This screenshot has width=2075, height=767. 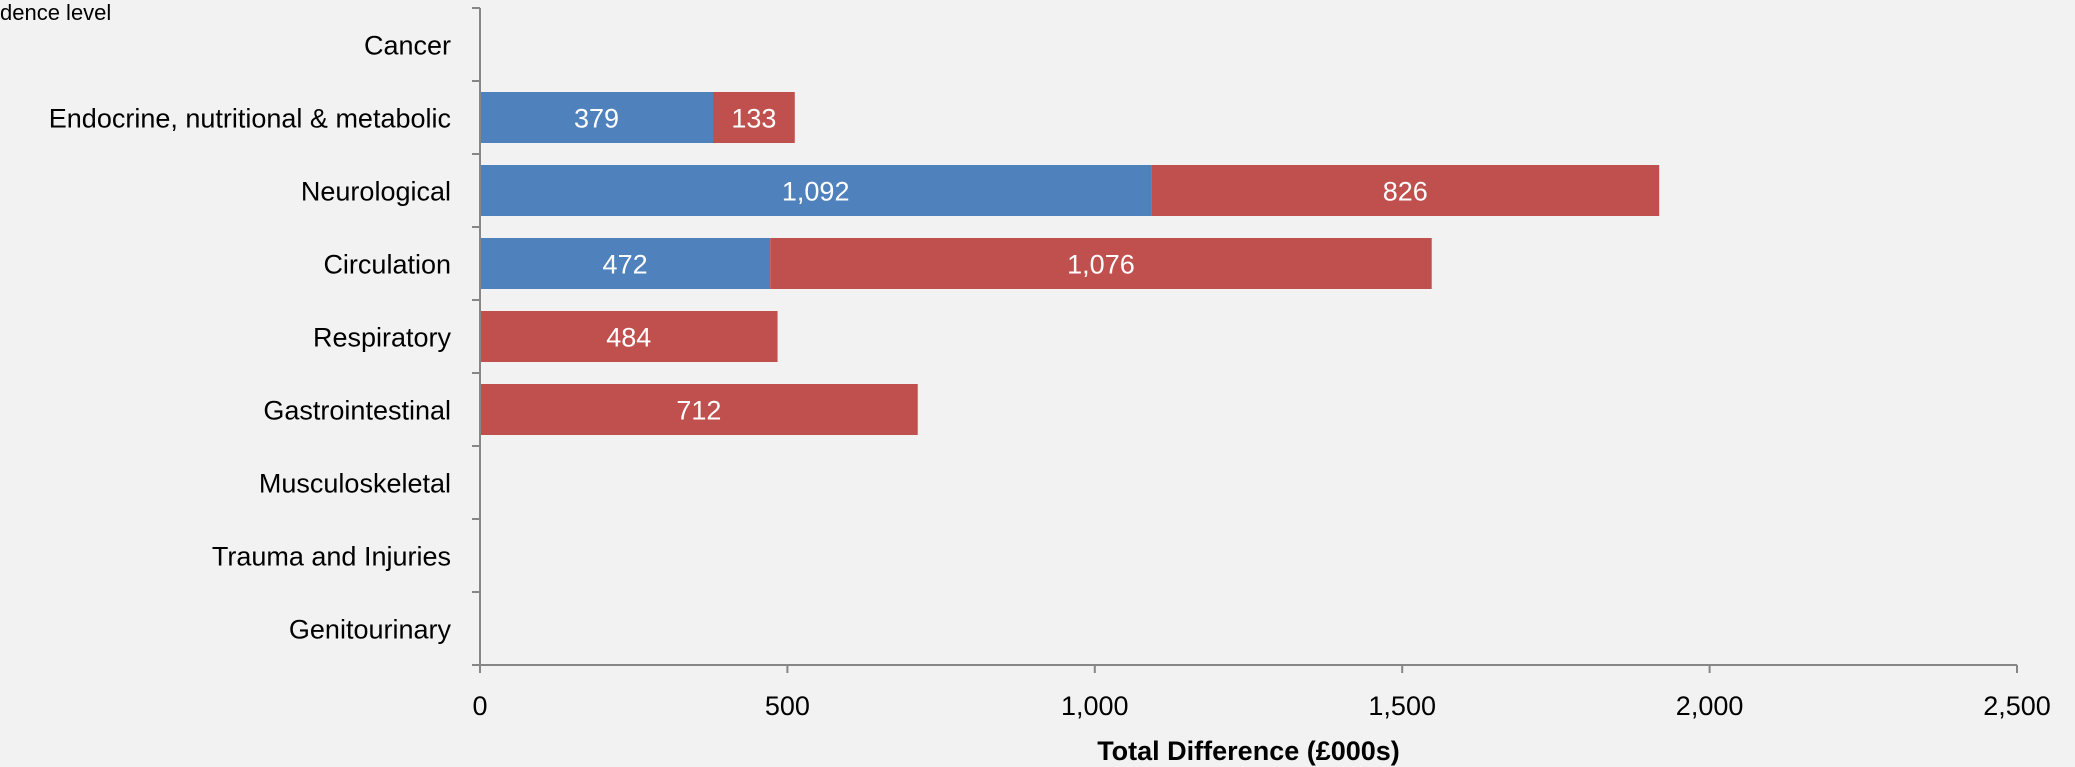 What do you see at coordinates (357, 411) in the screenshot?
I see `category-label-gastrointestinal: Gastrointestinal` at bounding box center [357, 411].